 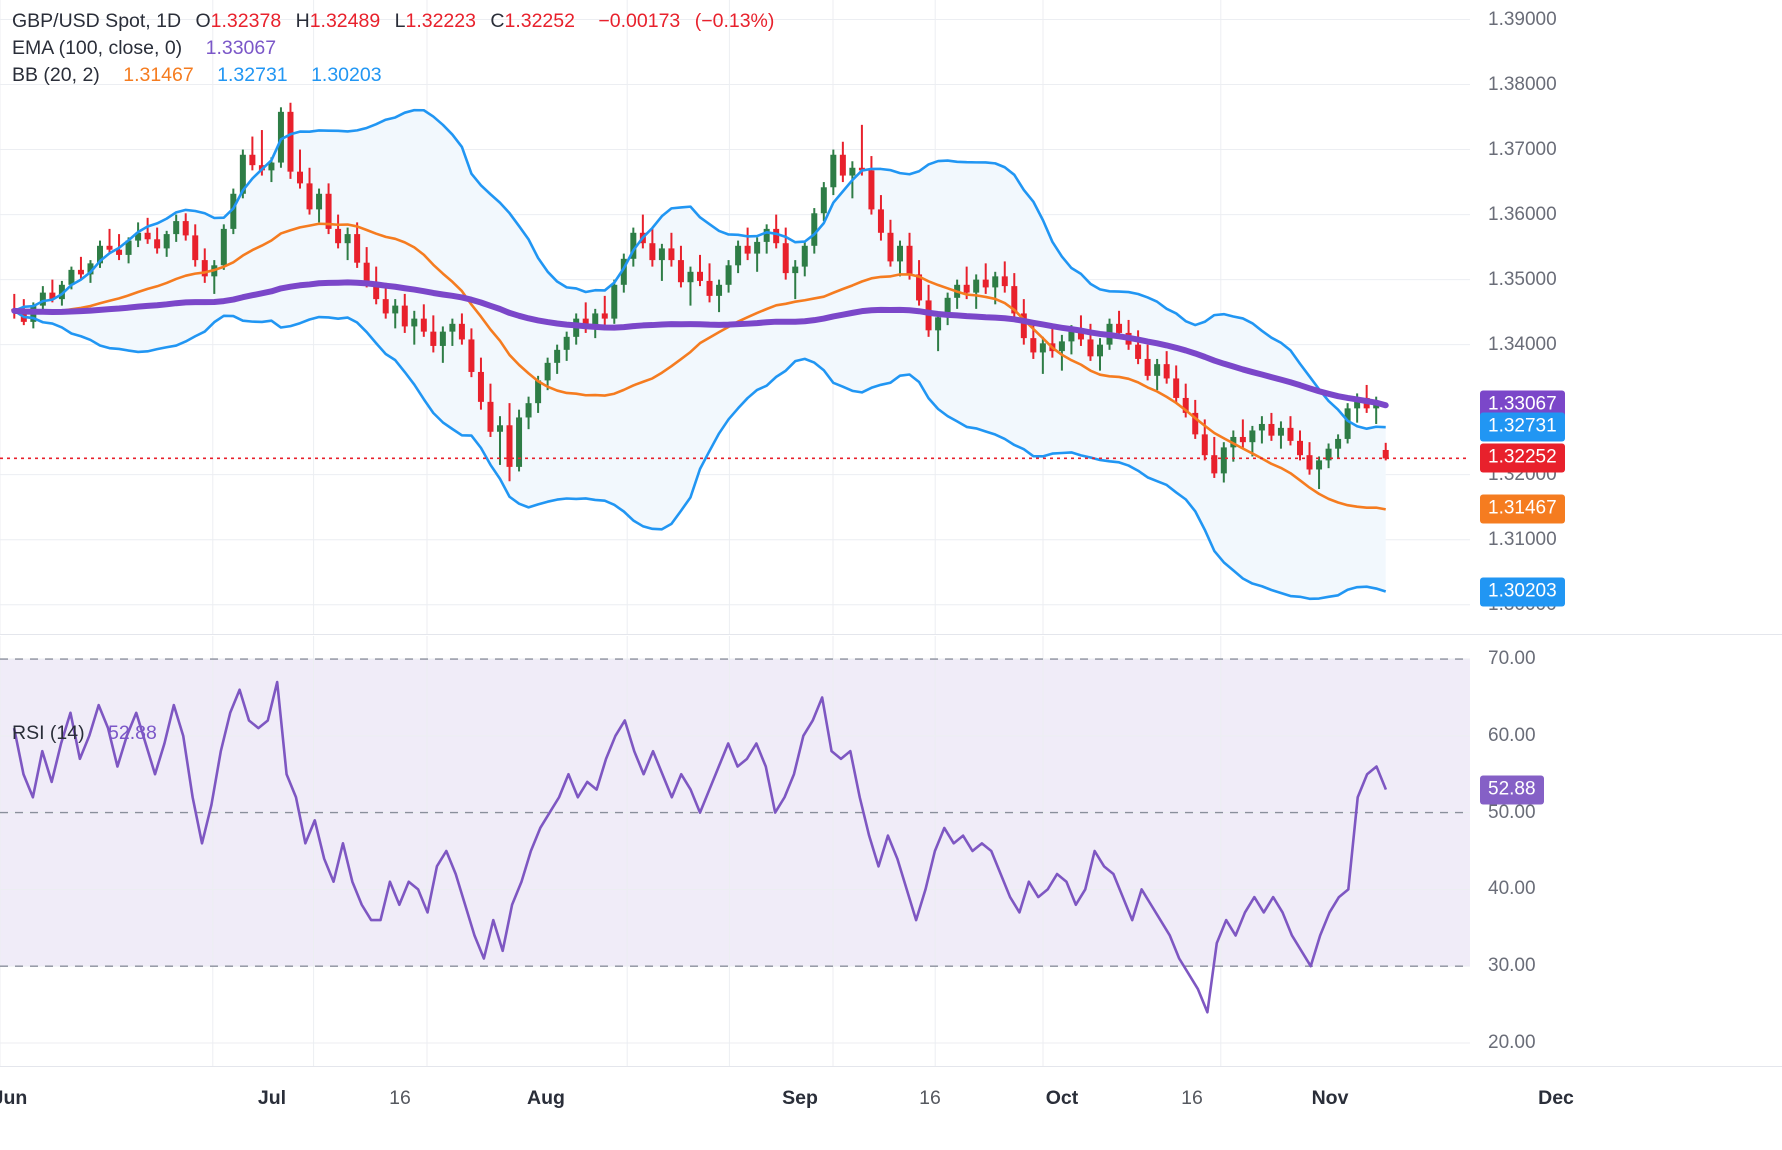 What do you see at coordinates (1522, 214) in the screenshot?
I see `price-tick-label: 1.36000` at bounding box center [1522, 214].